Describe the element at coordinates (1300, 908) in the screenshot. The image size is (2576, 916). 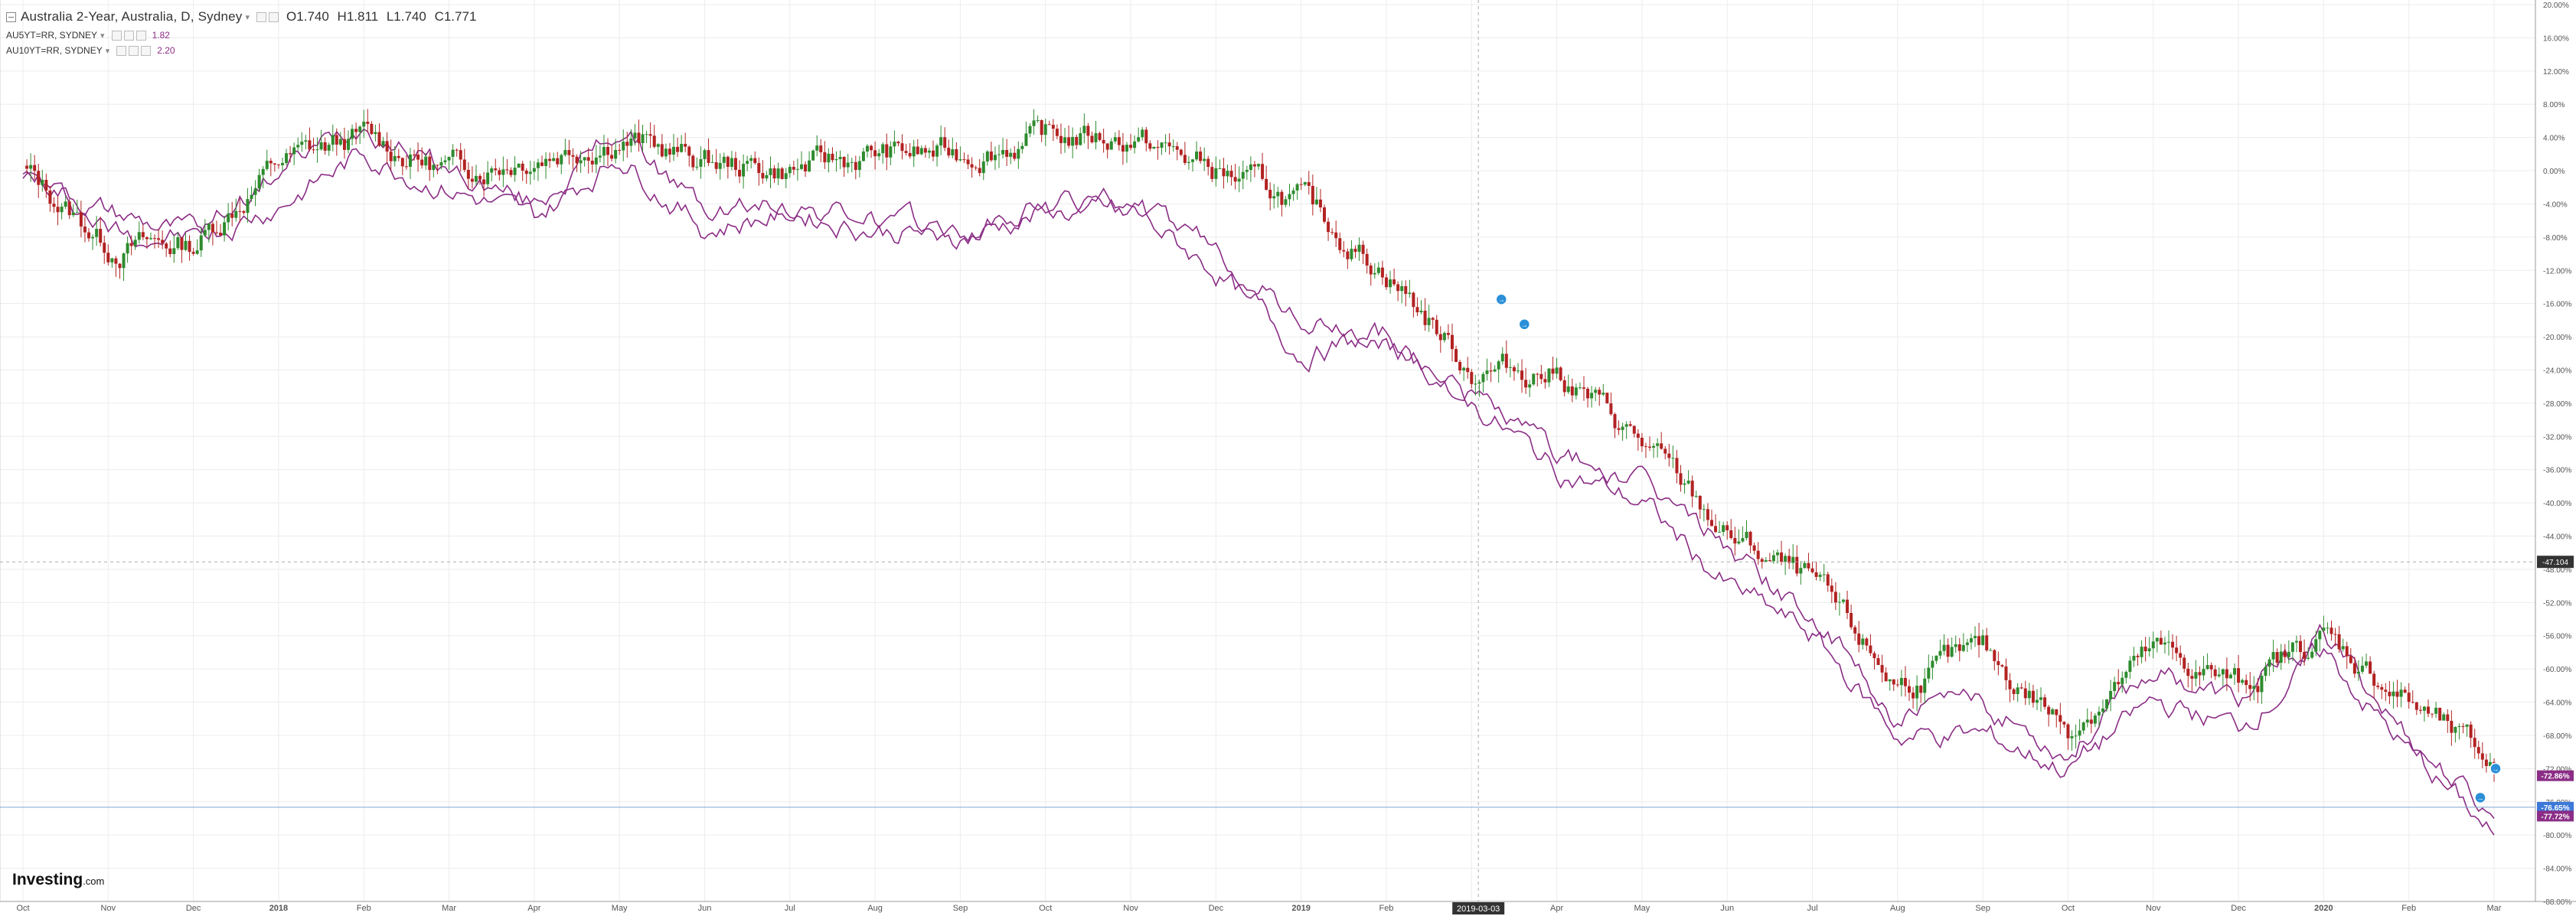
I see `x-tick-label: 2019` at that location.